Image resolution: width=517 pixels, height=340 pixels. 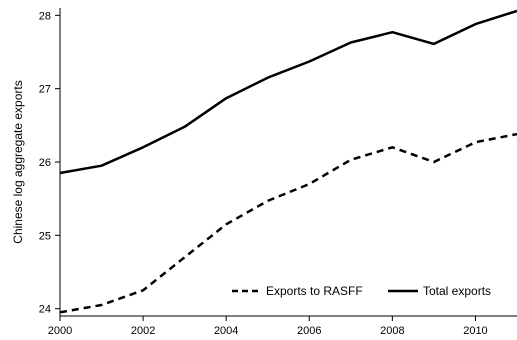 What do you see at coordinates (45, 16) in the screenshot?
I see `y-tick-label: 28` at bounding box center [45, 16].